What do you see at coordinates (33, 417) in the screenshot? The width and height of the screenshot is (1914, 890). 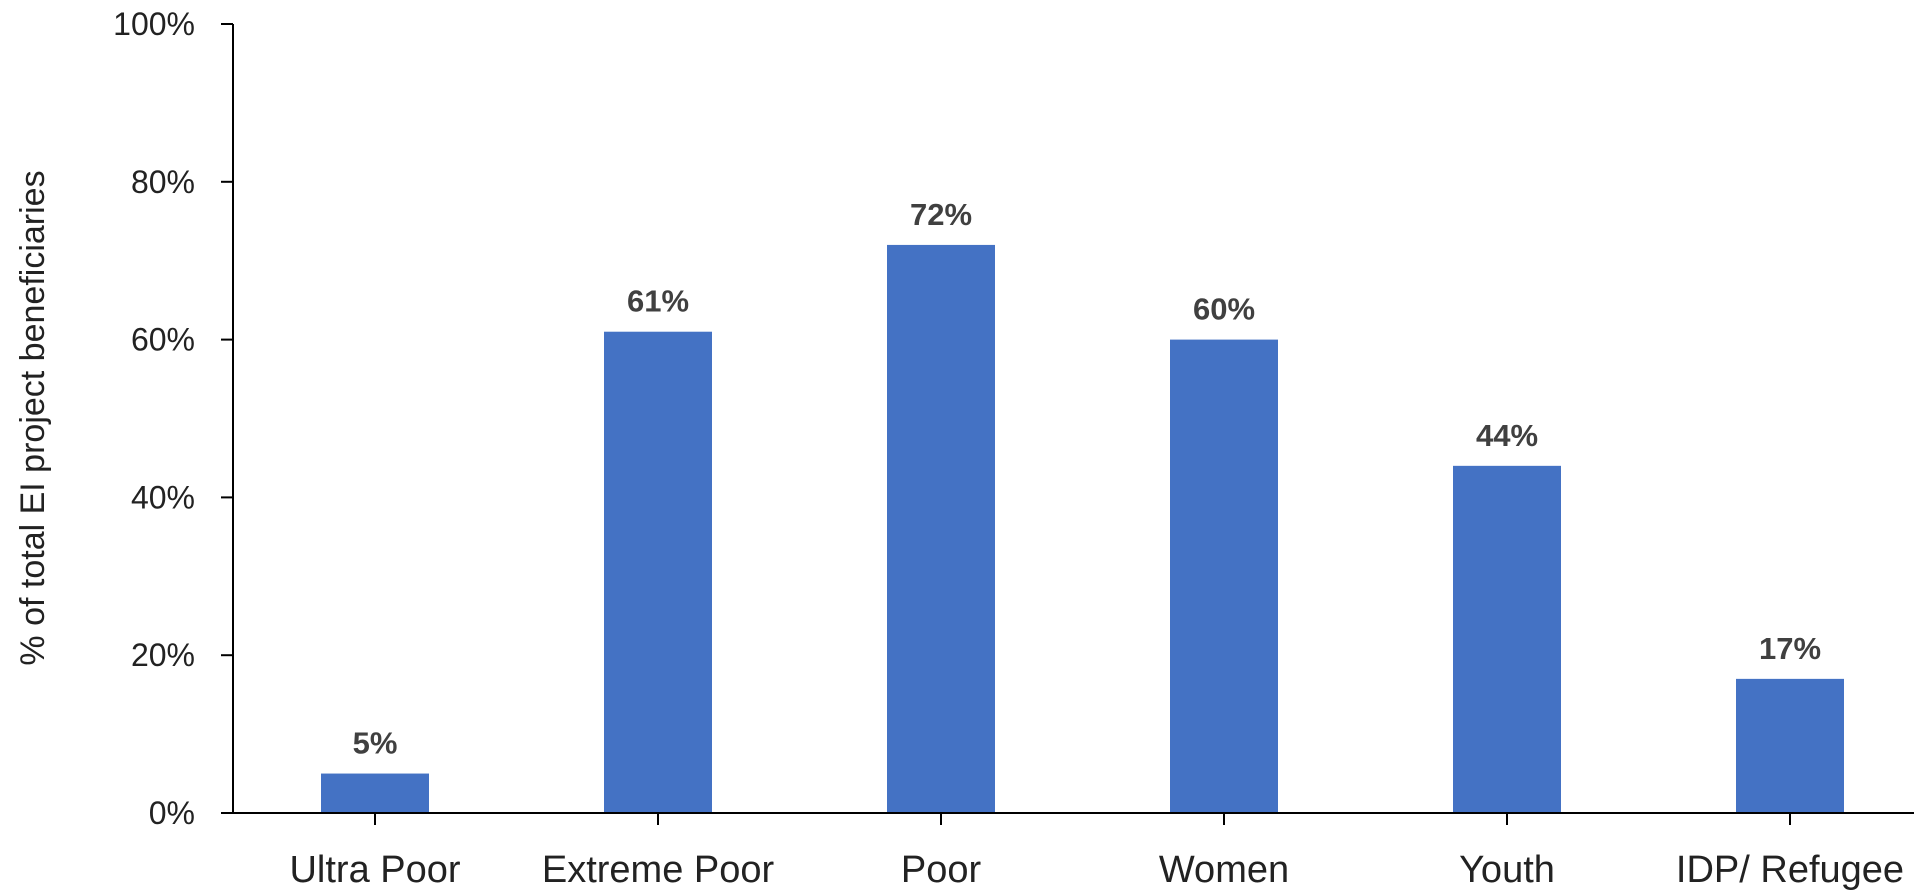 I see `y-axis-title: % of total EI project beneficiaries` at bounding box center [33, 417].